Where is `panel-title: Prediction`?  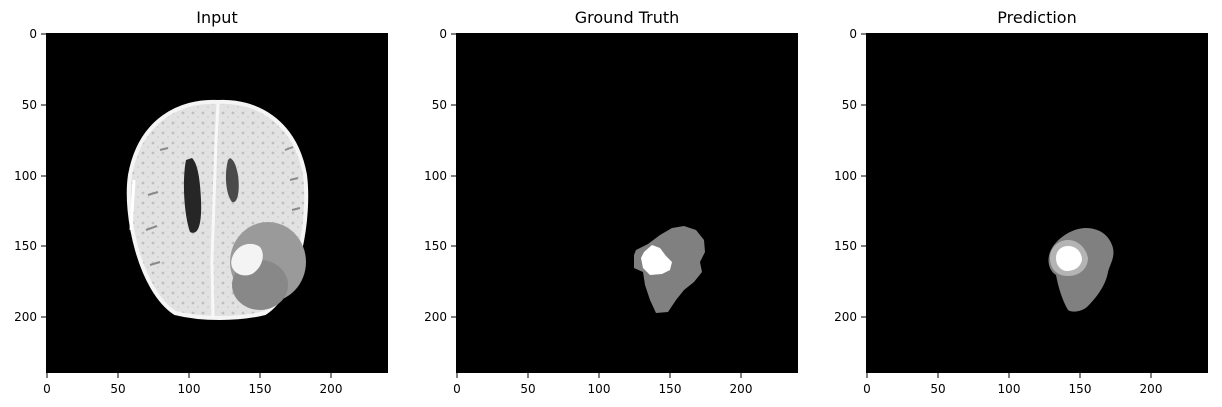 panel-title: Prediction is located at coordinates (1036, 17).